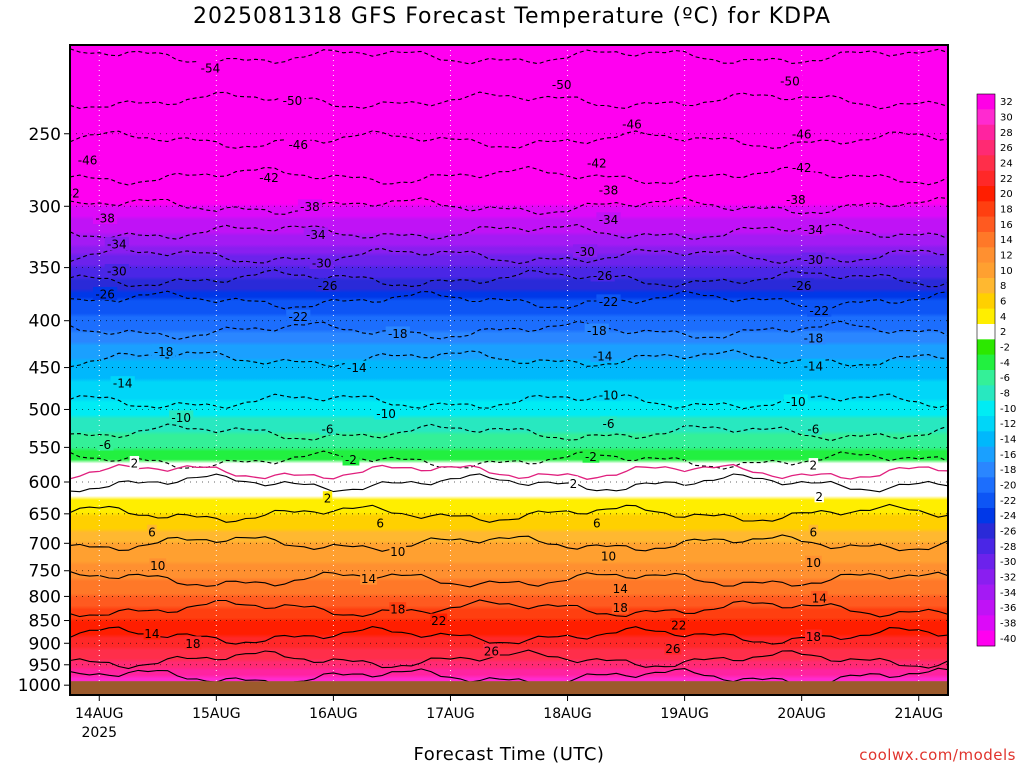 Image resolution: width=1024 pixels, height=768 pixels. Describe the element at coordinates (801, 714) in the screenshot. I see `x-tick-label: 20AUG` at that location.